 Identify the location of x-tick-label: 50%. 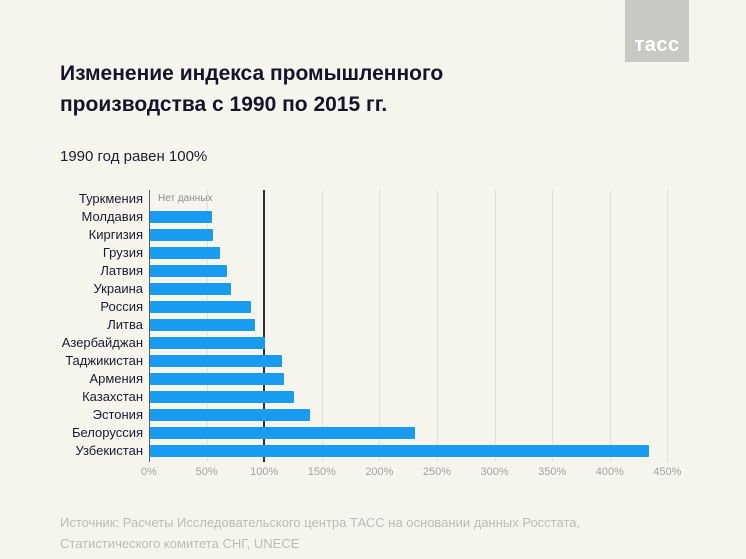
(206, 472).